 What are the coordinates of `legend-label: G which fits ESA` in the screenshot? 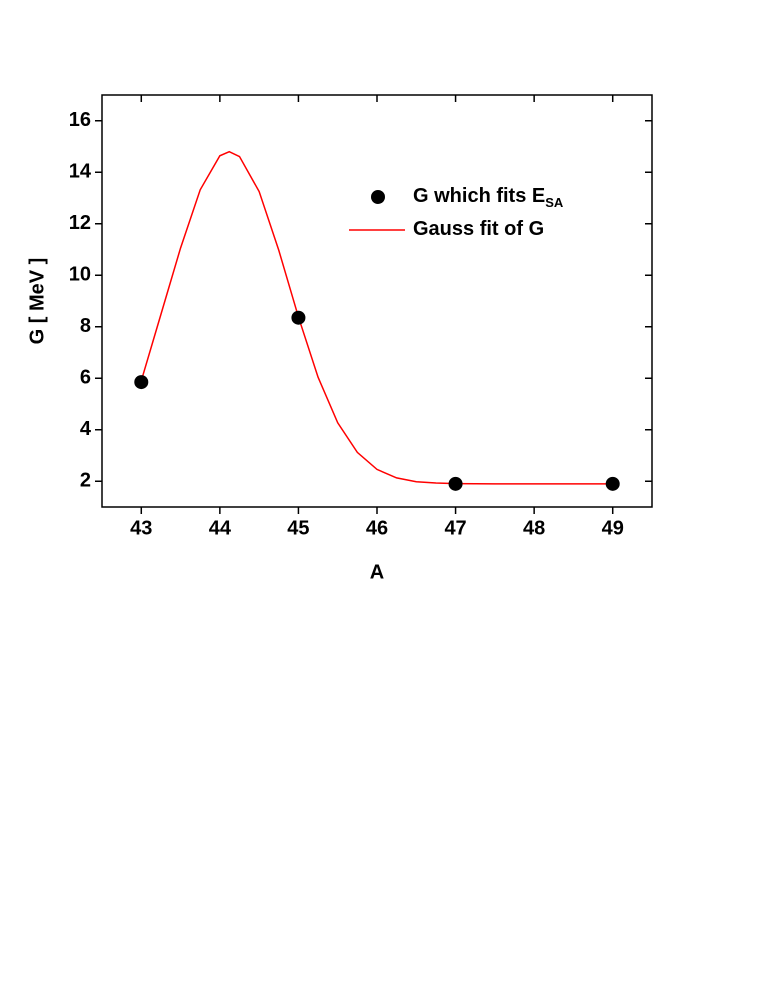 It's located at (488, 197).